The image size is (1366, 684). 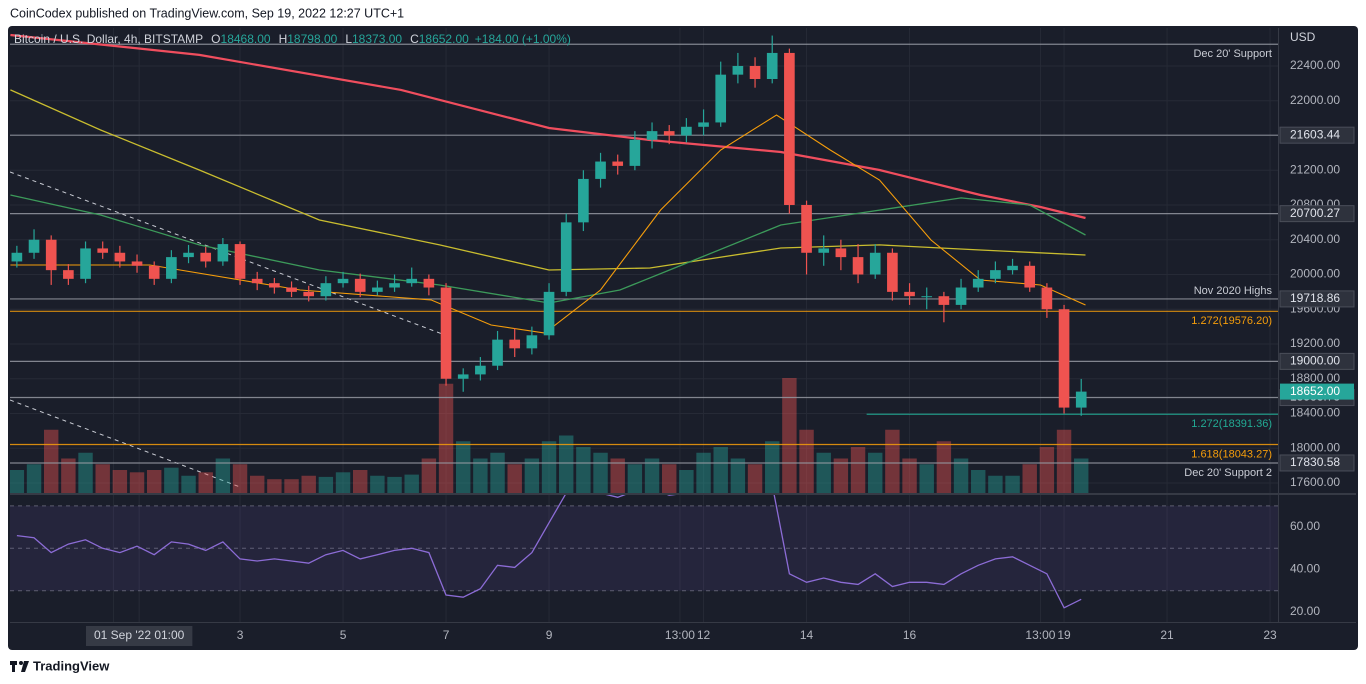 What do you see at coordinates (523, 39) in the screenshot?
I see `legend-item: +184.00 (+1.00%)` at bounding box center [523, 39].